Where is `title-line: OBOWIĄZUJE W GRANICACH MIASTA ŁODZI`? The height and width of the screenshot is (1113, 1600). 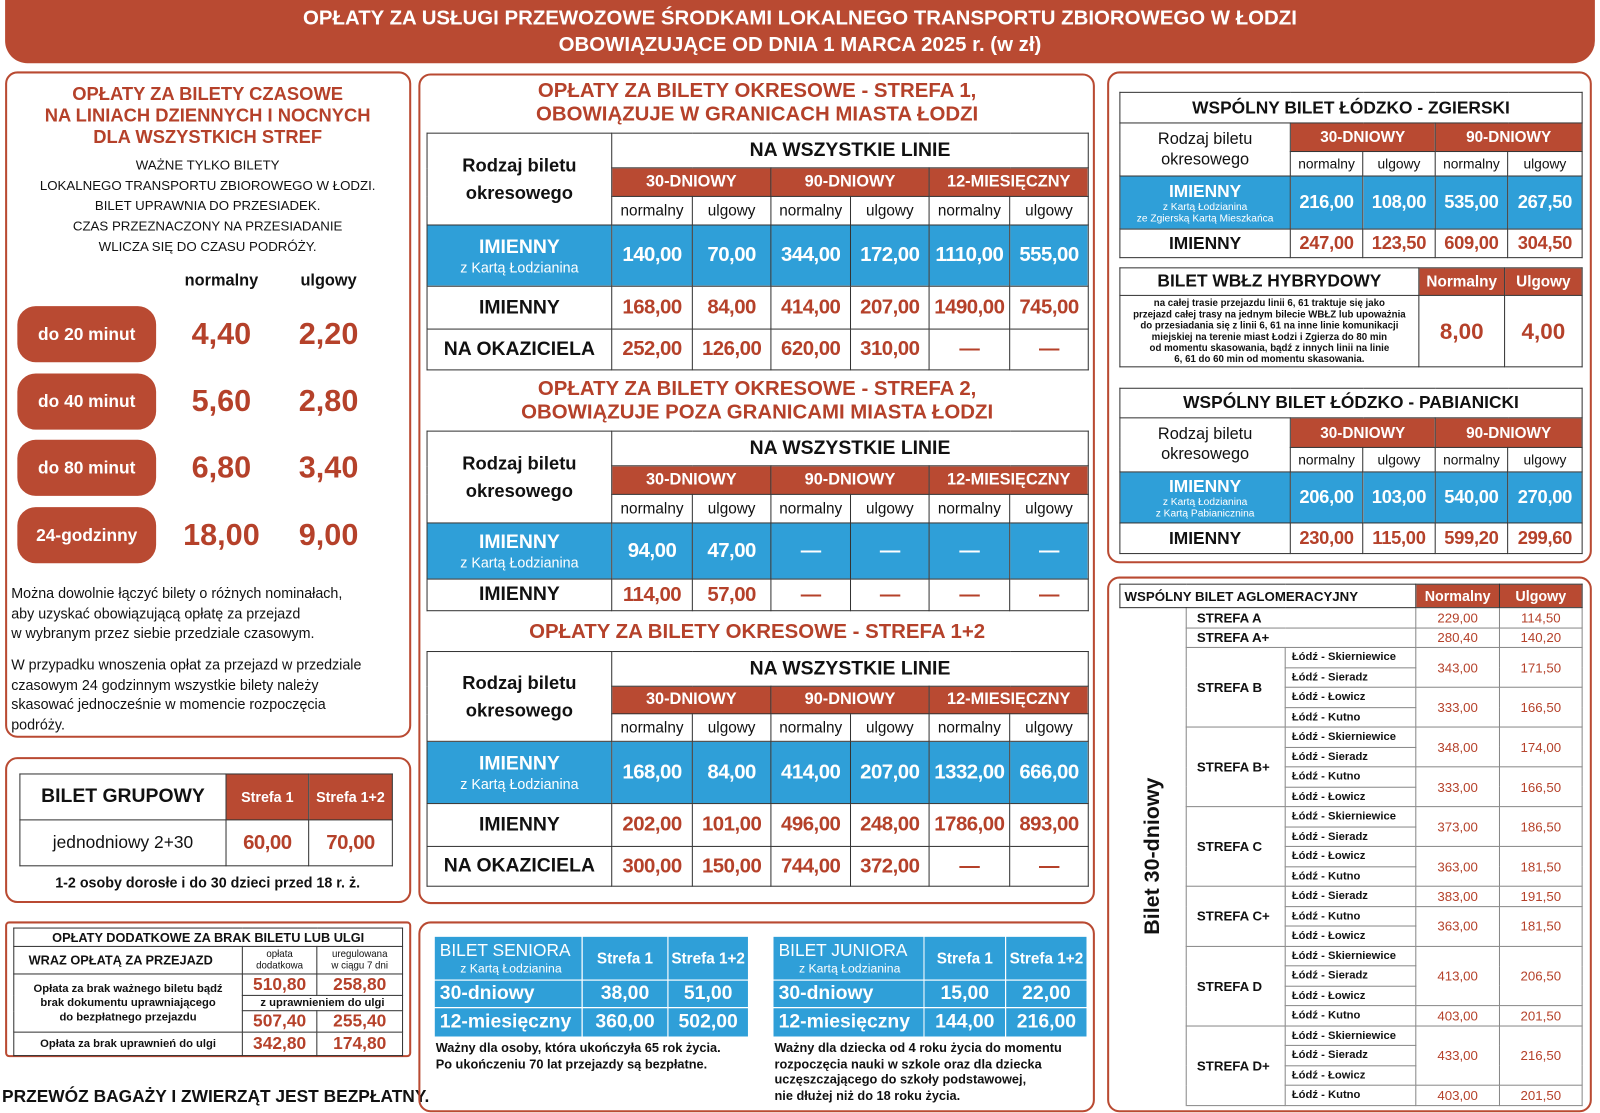
title-line: OBOWIĄZUJE W GRANICACH MIASTA ŁODZI is located at coordinates (757, 114).